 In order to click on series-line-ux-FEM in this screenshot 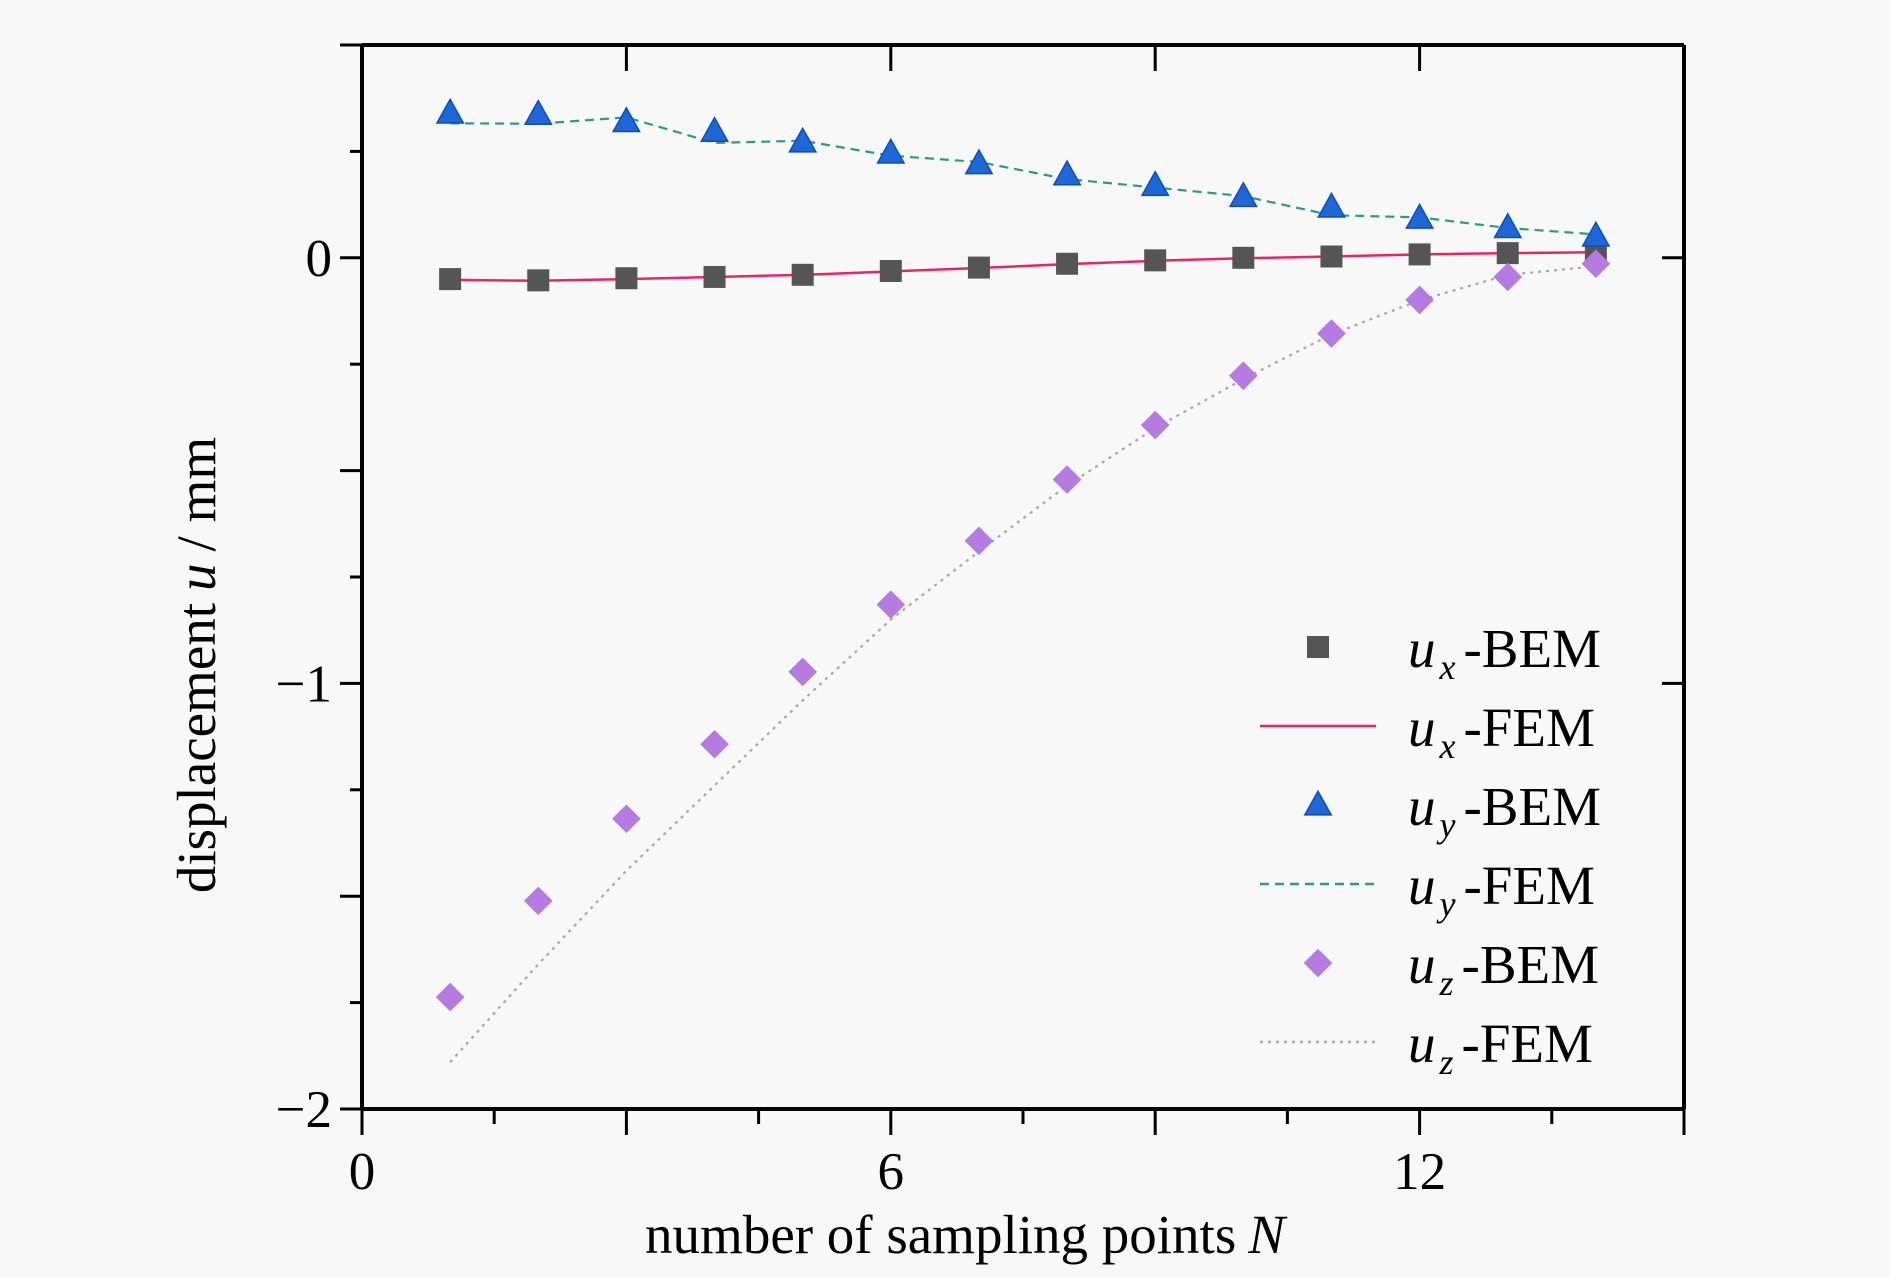, I will do `click(1023, 267)`.